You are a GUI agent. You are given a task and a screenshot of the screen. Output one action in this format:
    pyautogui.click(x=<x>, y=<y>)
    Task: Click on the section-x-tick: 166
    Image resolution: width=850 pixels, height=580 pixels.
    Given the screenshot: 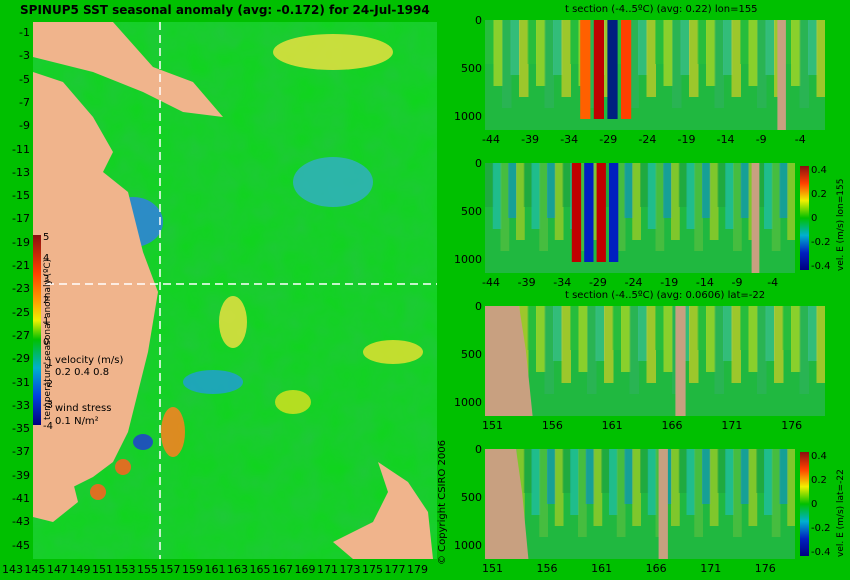 What is the action you would take?
    pyautogui.click(x=656, y=568)
    